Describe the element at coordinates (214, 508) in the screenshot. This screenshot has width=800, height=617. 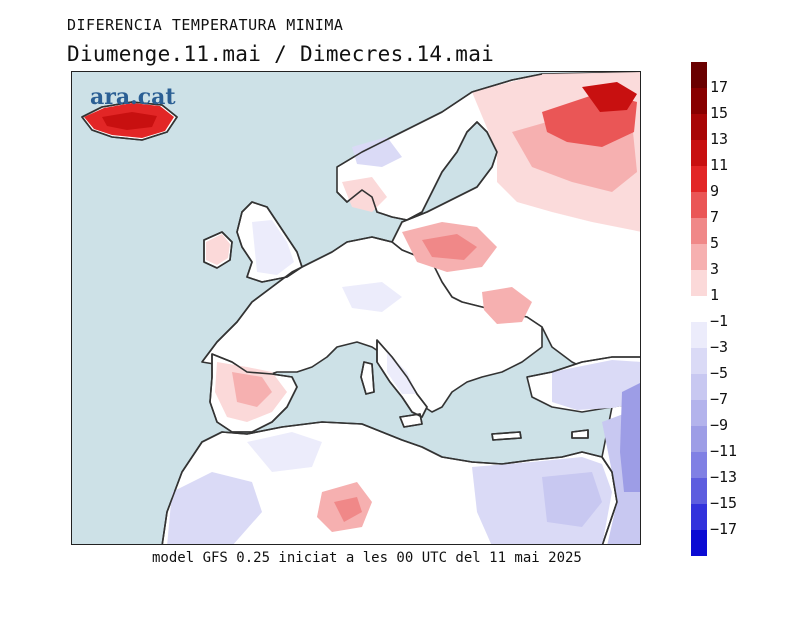
I see `cold-field-algeria` at that location.